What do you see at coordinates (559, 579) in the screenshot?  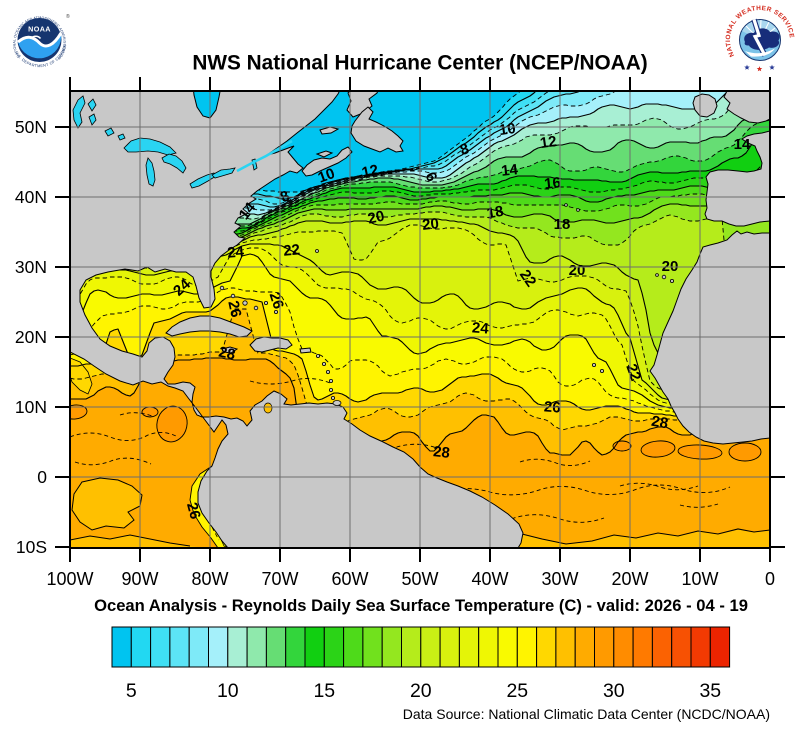 I see `svg-text: 30W` at bounding box center [559, 579].